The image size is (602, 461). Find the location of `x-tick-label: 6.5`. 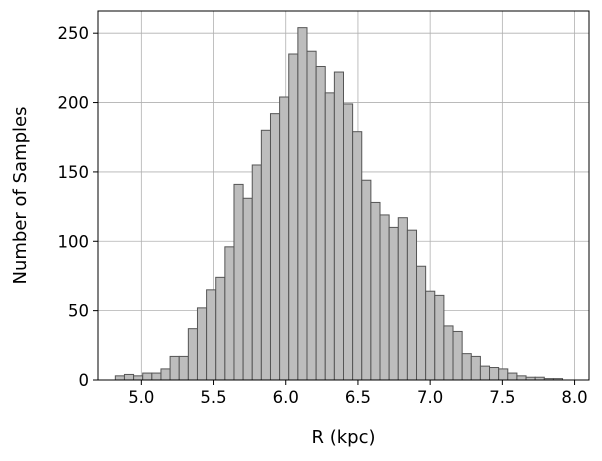

x-tick-label: 6.5 is located at coordinates (358, 397).